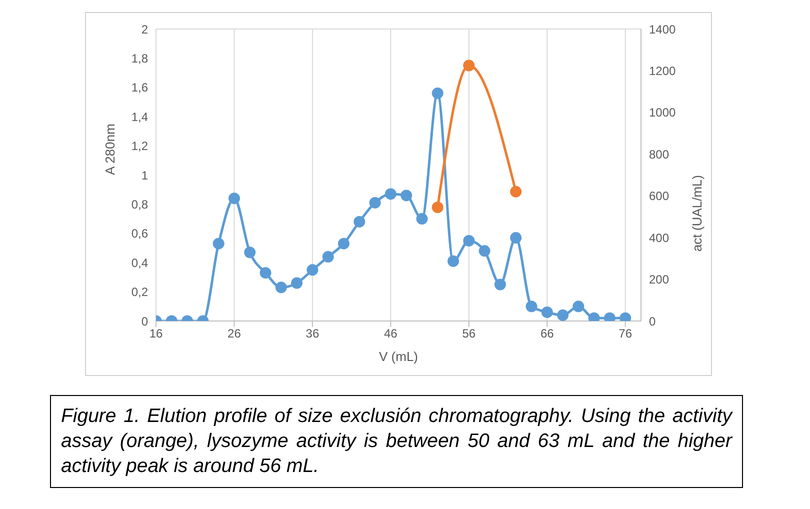 The width and height of the screenshot is (810, 509). What do you see at coordinates (235, 333) in the screenshot?
I see `x-tick-label: 26` at bounding box center [235, 333].